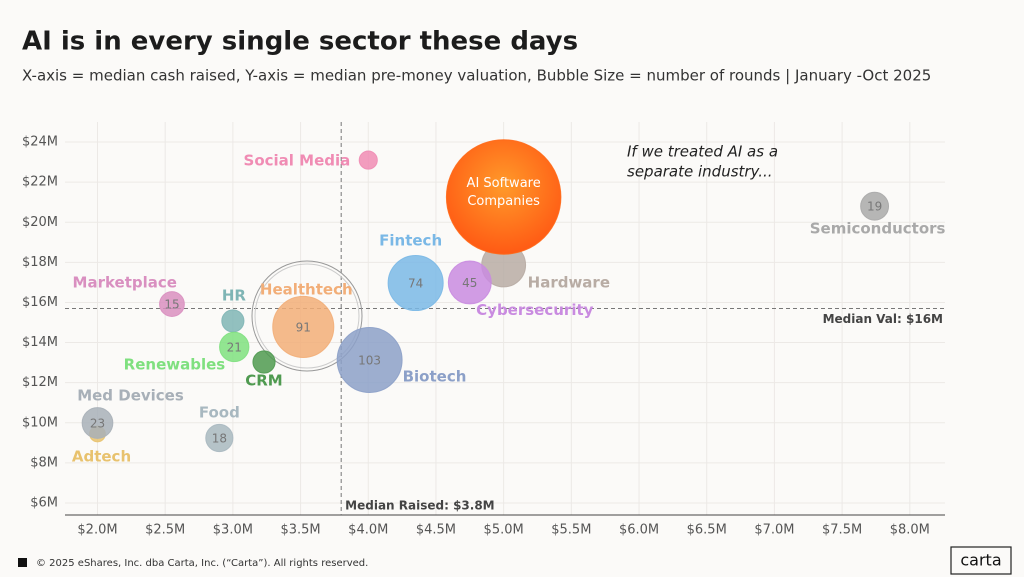  Describe the element at coordinates (175, 364) in the screenshot. I see `bubble-label: Renewables` at that location.